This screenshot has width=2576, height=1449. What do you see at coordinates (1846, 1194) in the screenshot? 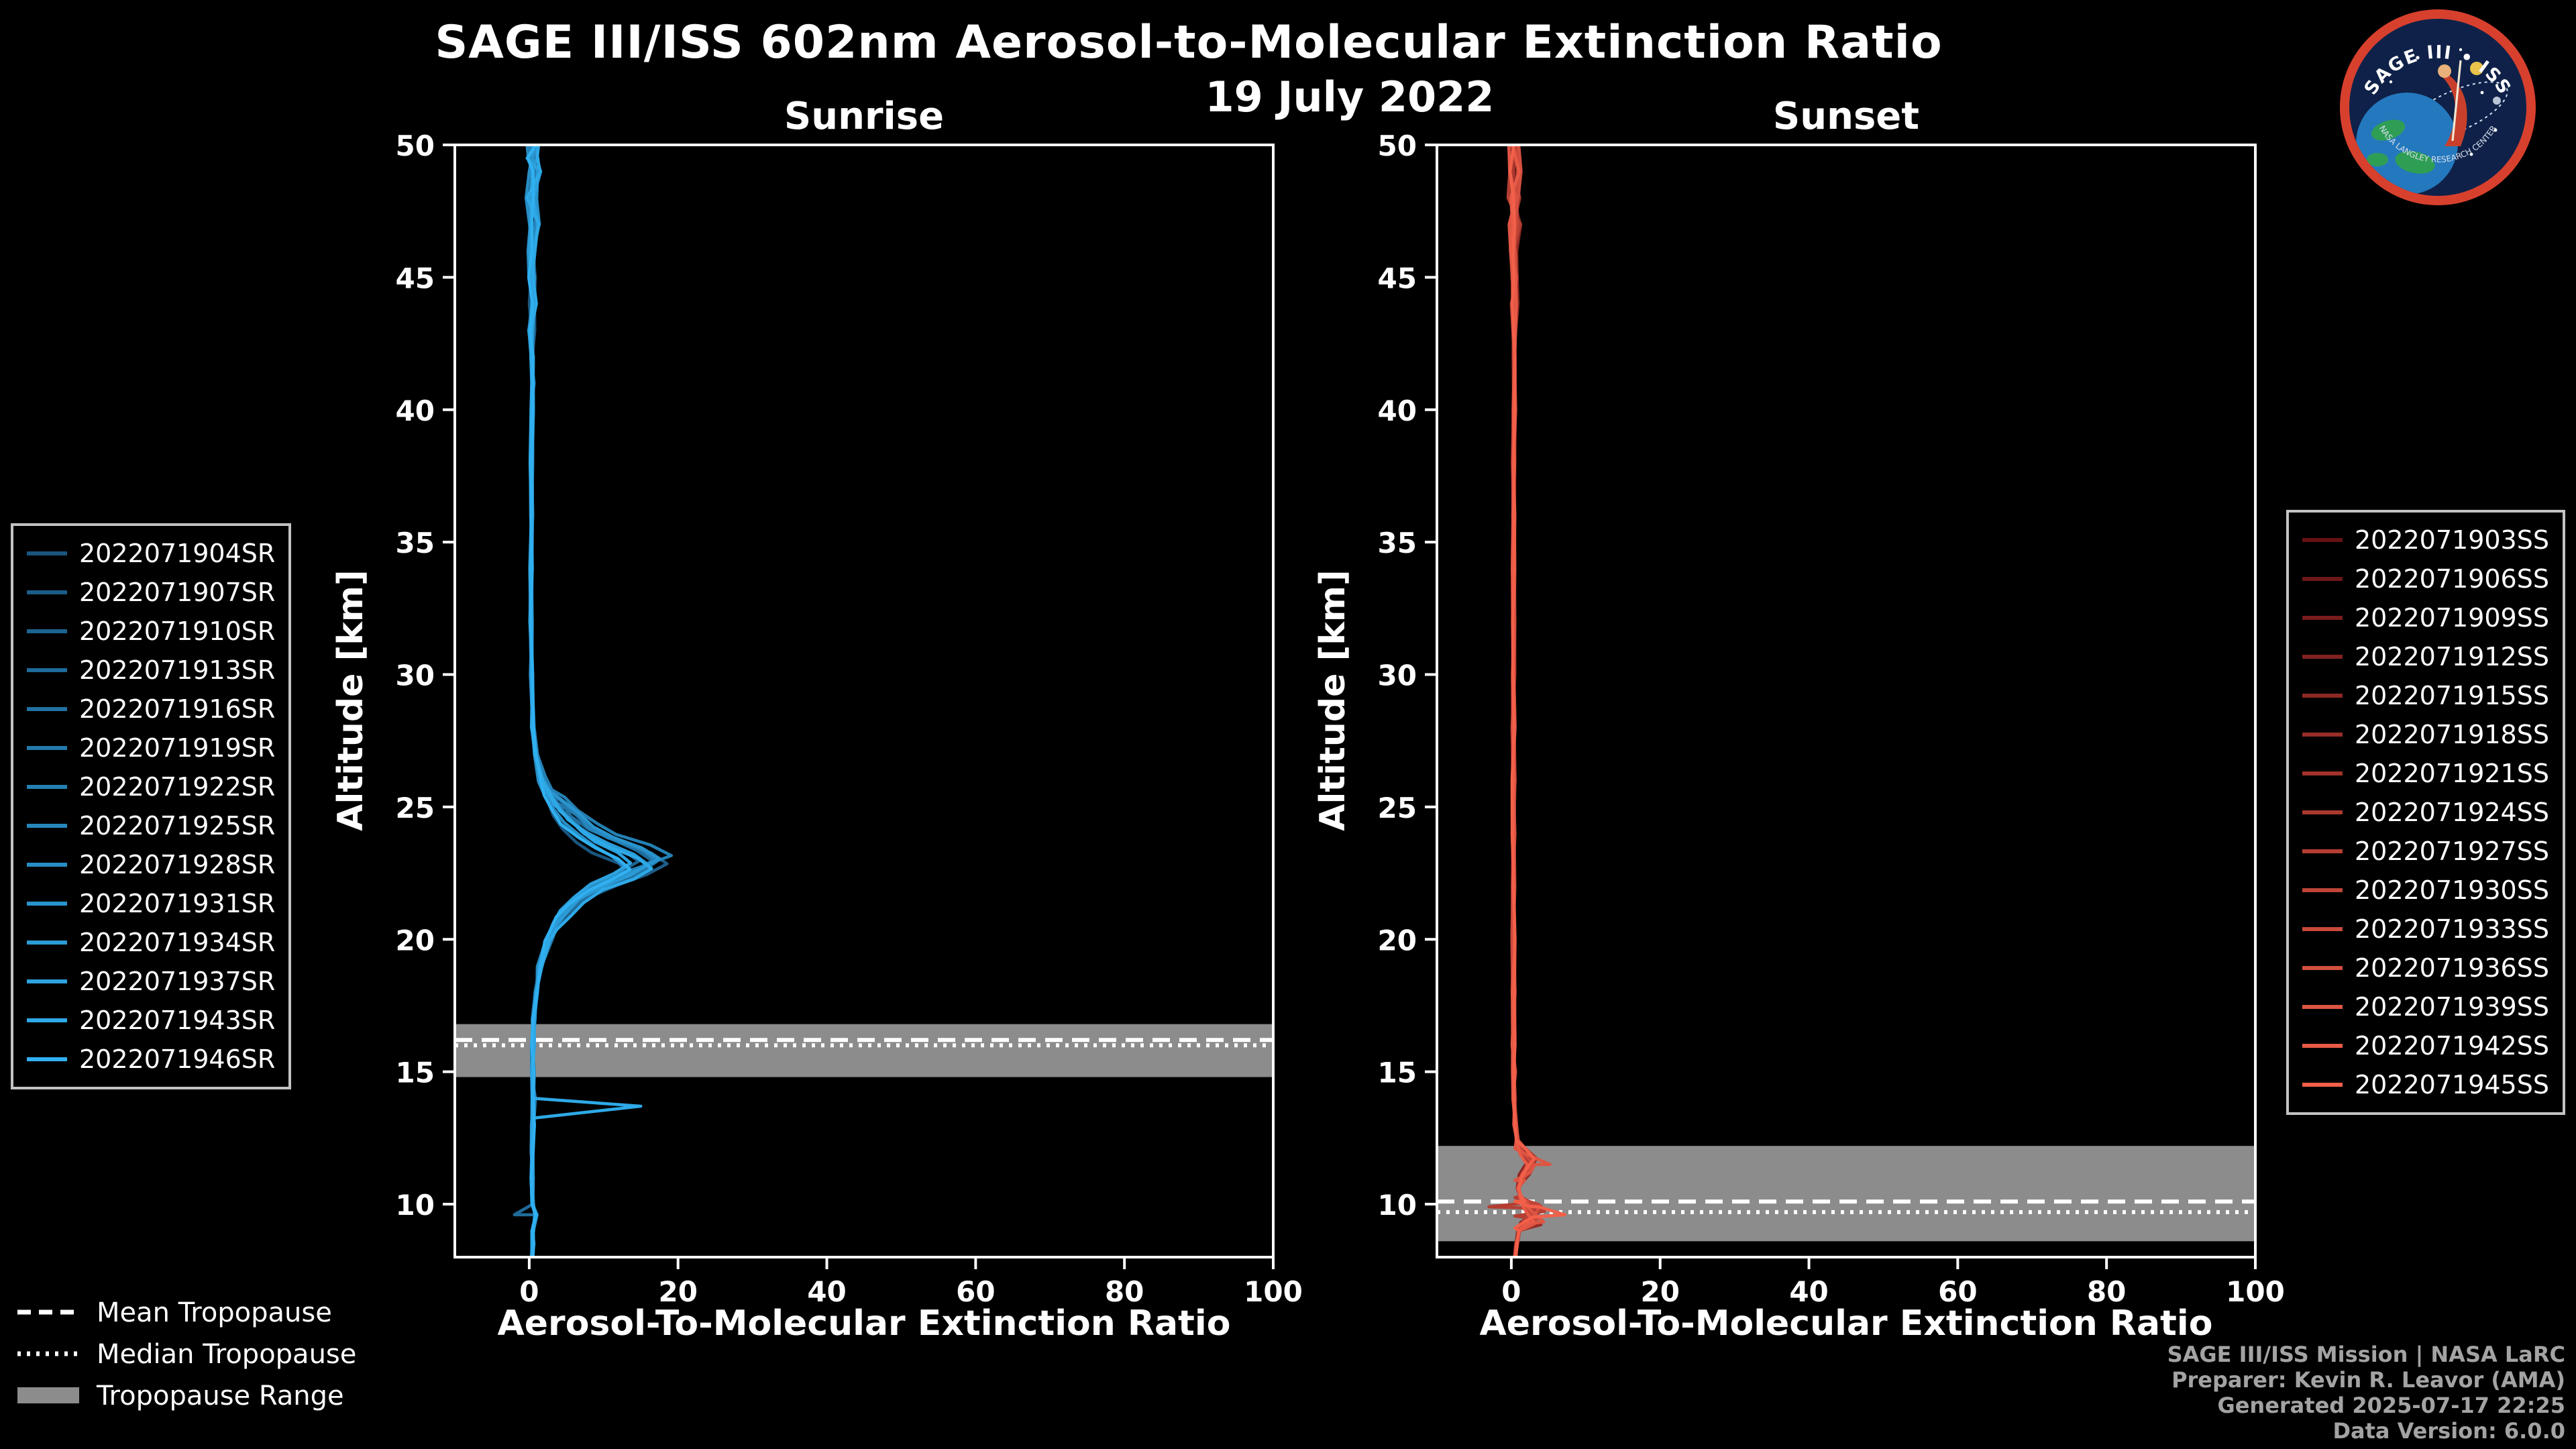
I see `tropopause-range-band` at bounding box center [1846, 1194].